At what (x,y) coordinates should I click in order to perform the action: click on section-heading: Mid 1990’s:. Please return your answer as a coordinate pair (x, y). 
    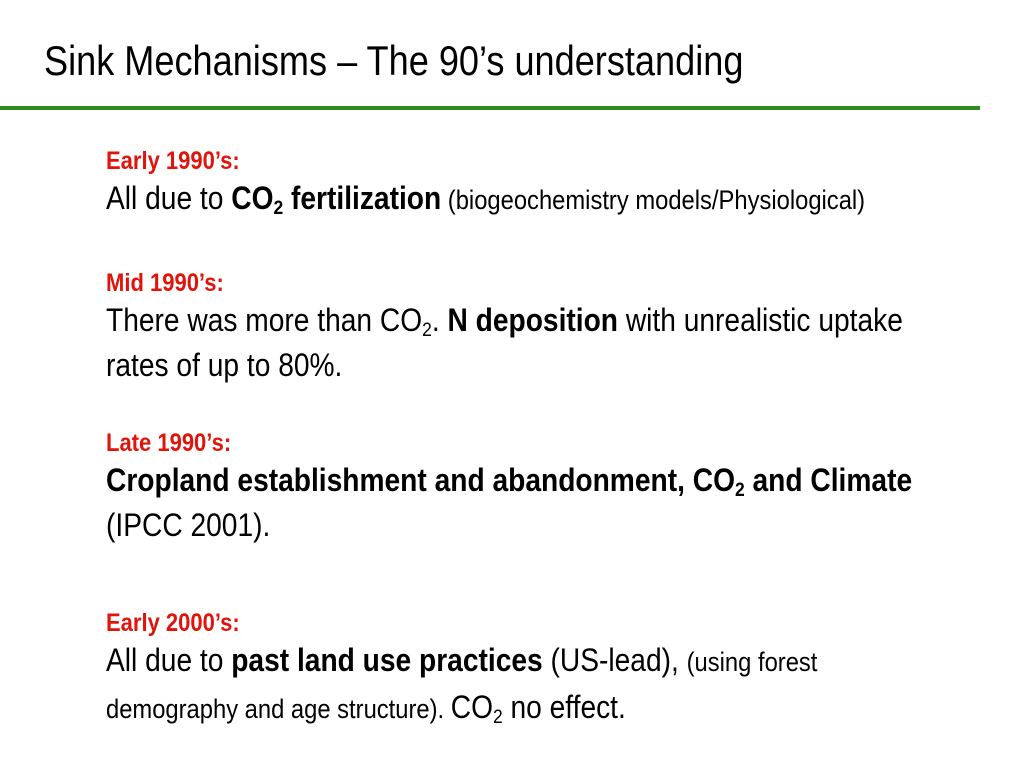
    Looking at the image, I should click on (165, 283).